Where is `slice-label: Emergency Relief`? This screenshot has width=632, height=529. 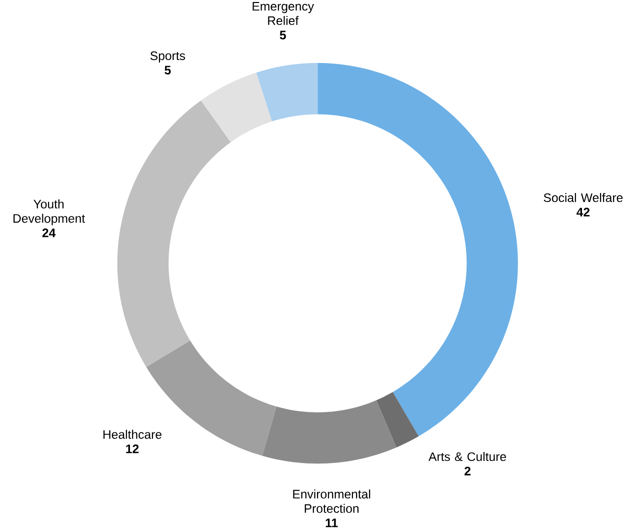
slice-label: Emergency Relief is located at coordinates (283, 13).